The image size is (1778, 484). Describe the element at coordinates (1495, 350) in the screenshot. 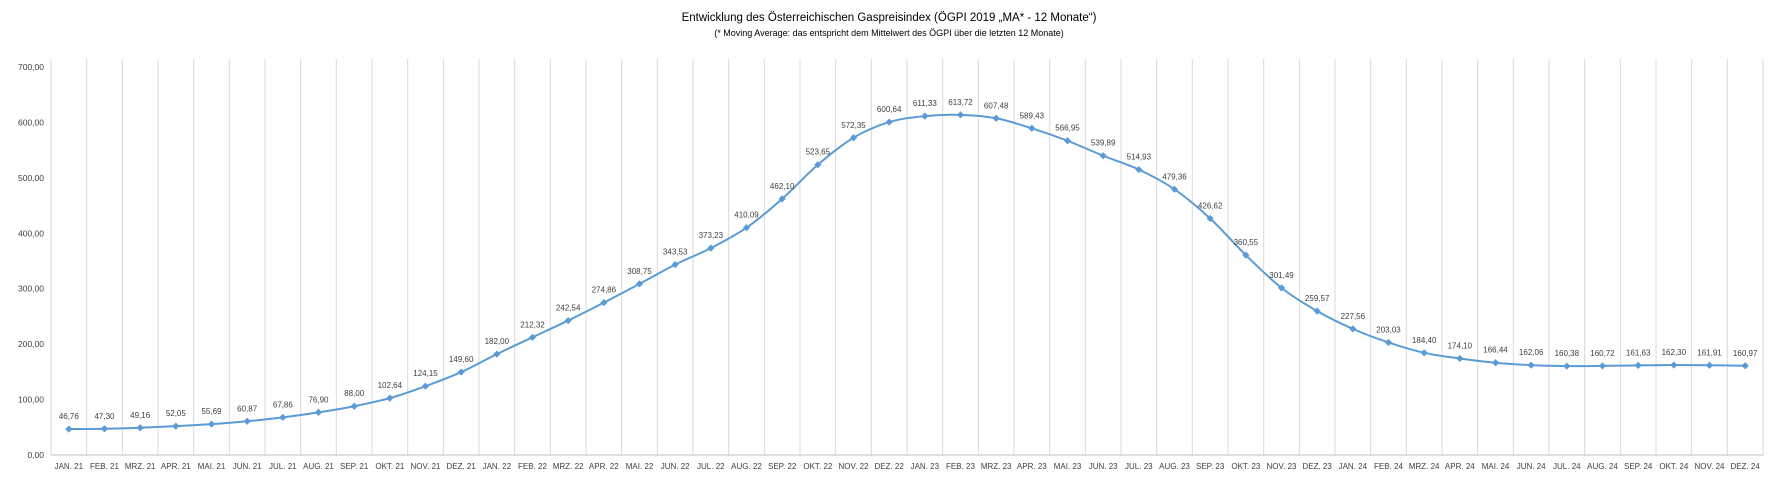

I see `data-label: 166,44` at that location.